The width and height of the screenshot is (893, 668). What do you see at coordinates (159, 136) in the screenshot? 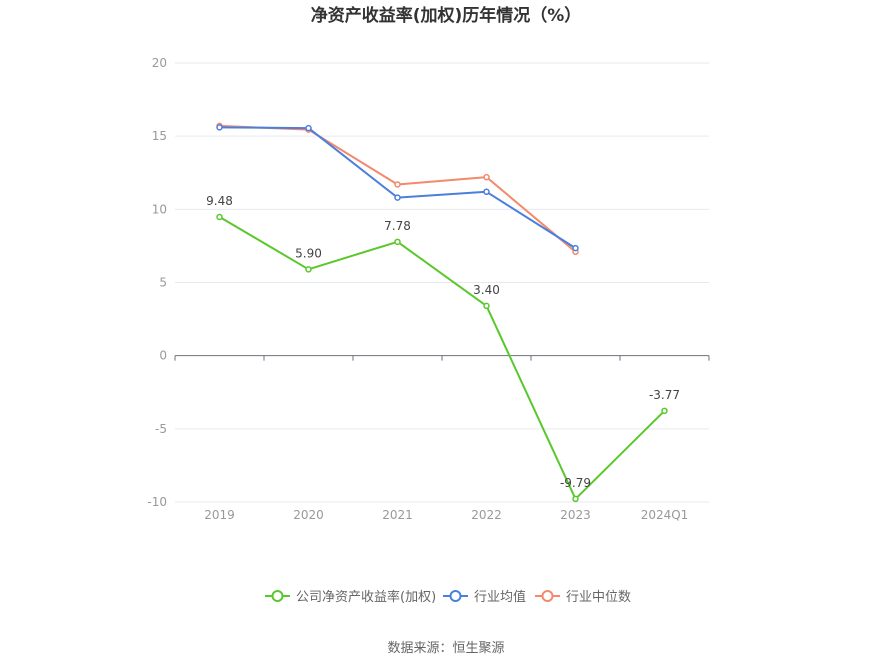
I see `y-tick-label: 15` at bounding box center [159, 136].